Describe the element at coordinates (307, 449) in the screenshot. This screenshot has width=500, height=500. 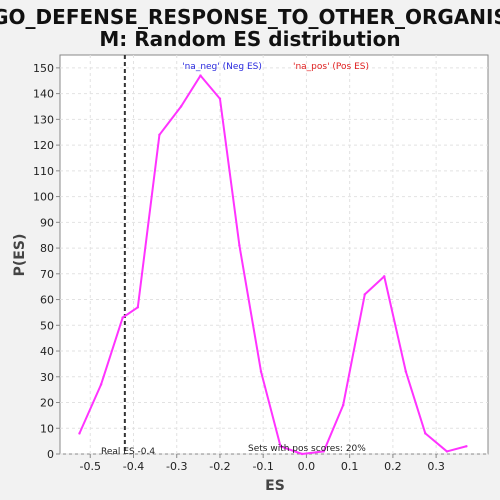
I see `pos-scores-annotation: Sets with pos scores: 20%` at that location.